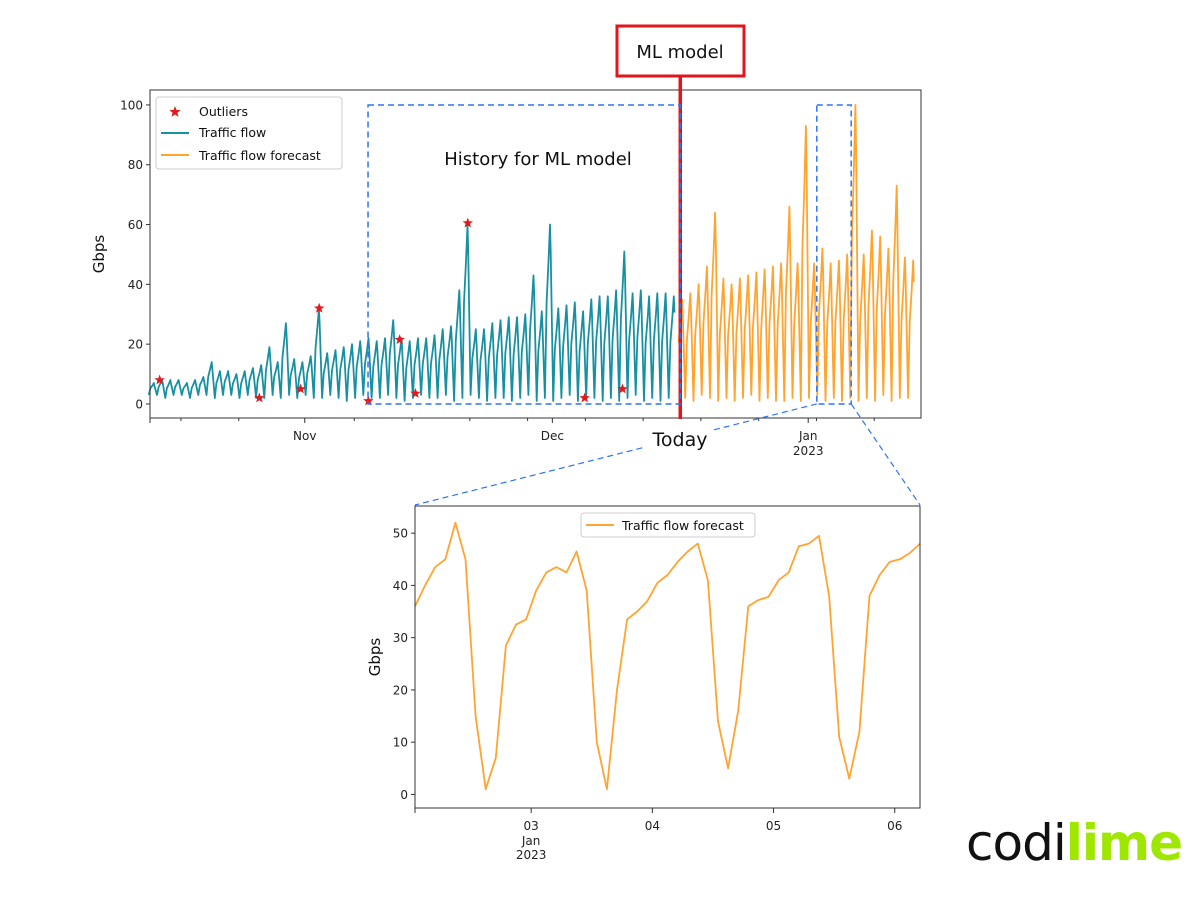 The width and height of the screenshot is (1200, 912). Describe the element at coordinates (652, 826) in the screenshot. I see `x-tick-label: 04` at that location.